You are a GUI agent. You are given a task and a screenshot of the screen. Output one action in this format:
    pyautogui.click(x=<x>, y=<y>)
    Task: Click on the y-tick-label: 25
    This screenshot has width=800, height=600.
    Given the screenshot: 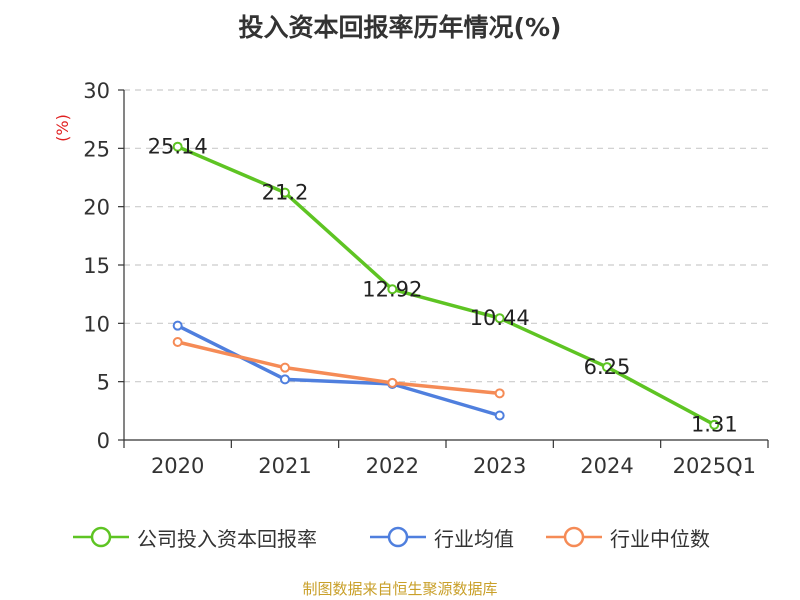 What is the action you would take?
    pyautogui.click(x=96, y=149)
    